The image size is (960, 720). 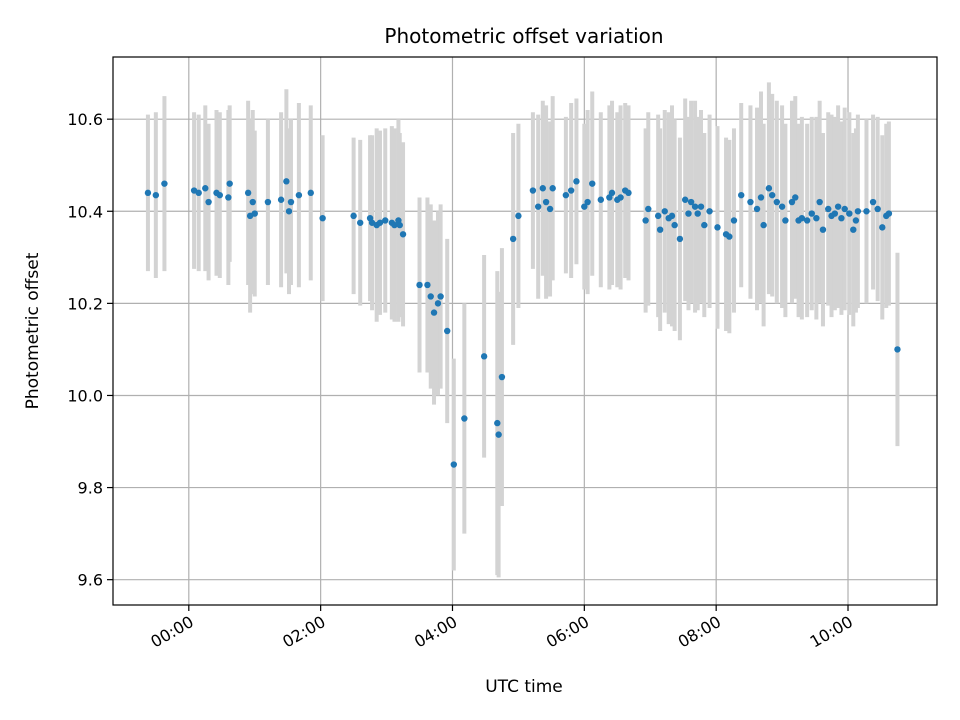 What do you see at coordinates (90, 350) in the screenshot?
I see `y-axis: 9.6 9.8 10.0 10.2 10.4 10.6` at bounding box center [90, 350].